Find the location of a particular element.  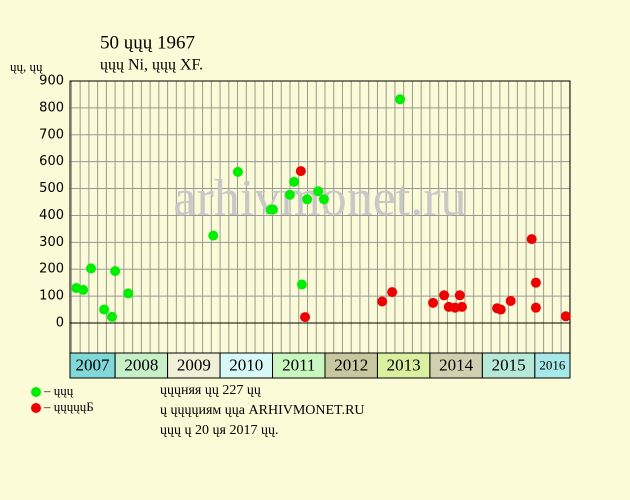

y-tick-label: 800 is located at coordinates (51, 107).